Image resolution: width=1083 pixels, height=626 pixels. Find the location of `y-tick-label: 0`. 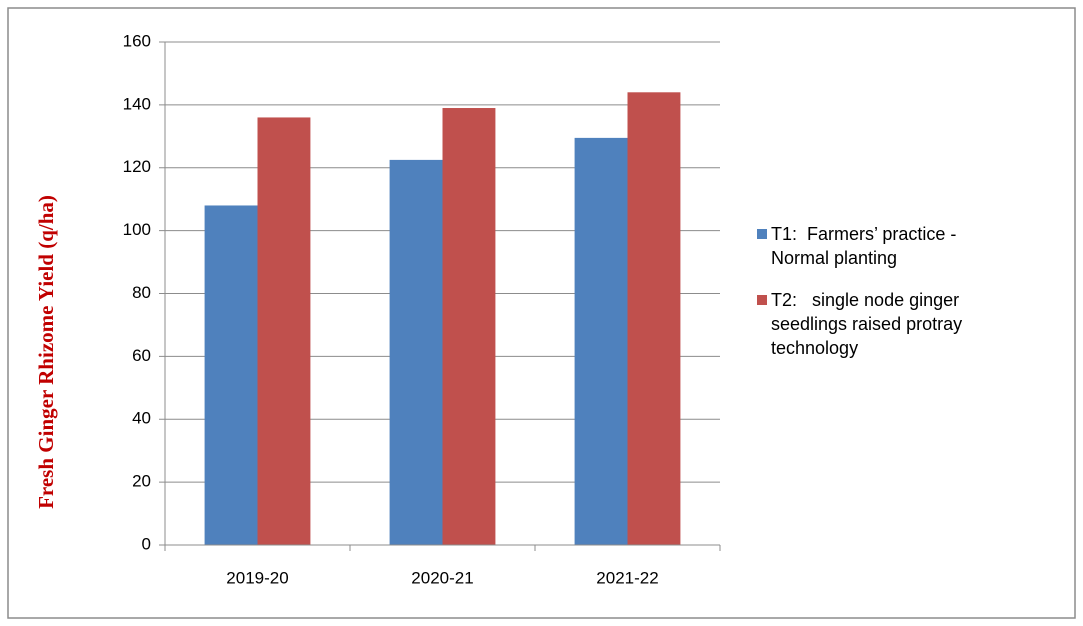

y-tick-label: 0 is located at coordinates (146, 543).